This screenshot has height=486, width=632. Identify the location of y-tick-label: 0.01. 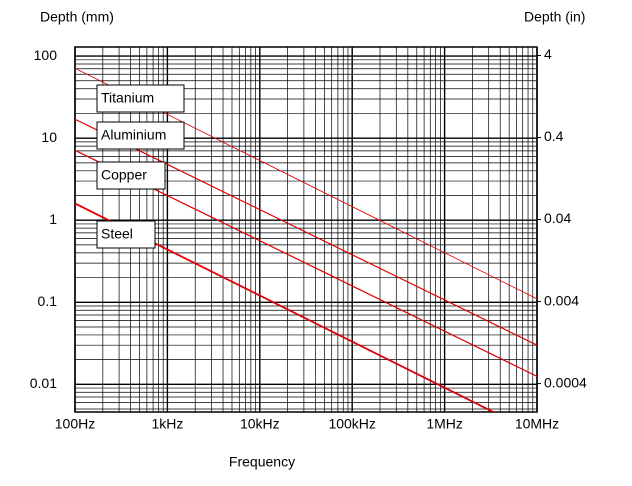
(43, 383).